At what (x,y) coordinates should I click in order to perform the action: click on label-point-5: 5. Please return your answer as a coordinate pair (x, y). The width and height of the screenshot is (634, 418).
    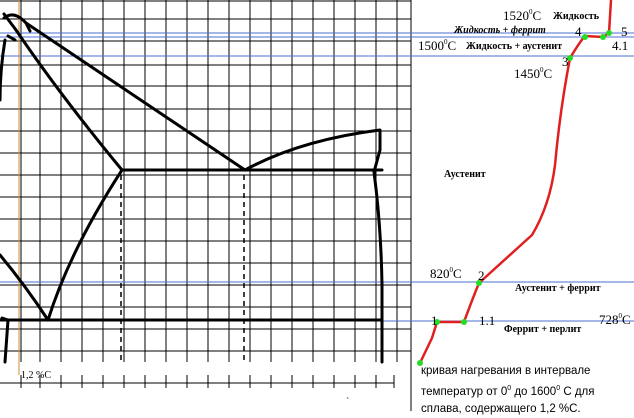
    Looking at the image, I should click on (624, 31).